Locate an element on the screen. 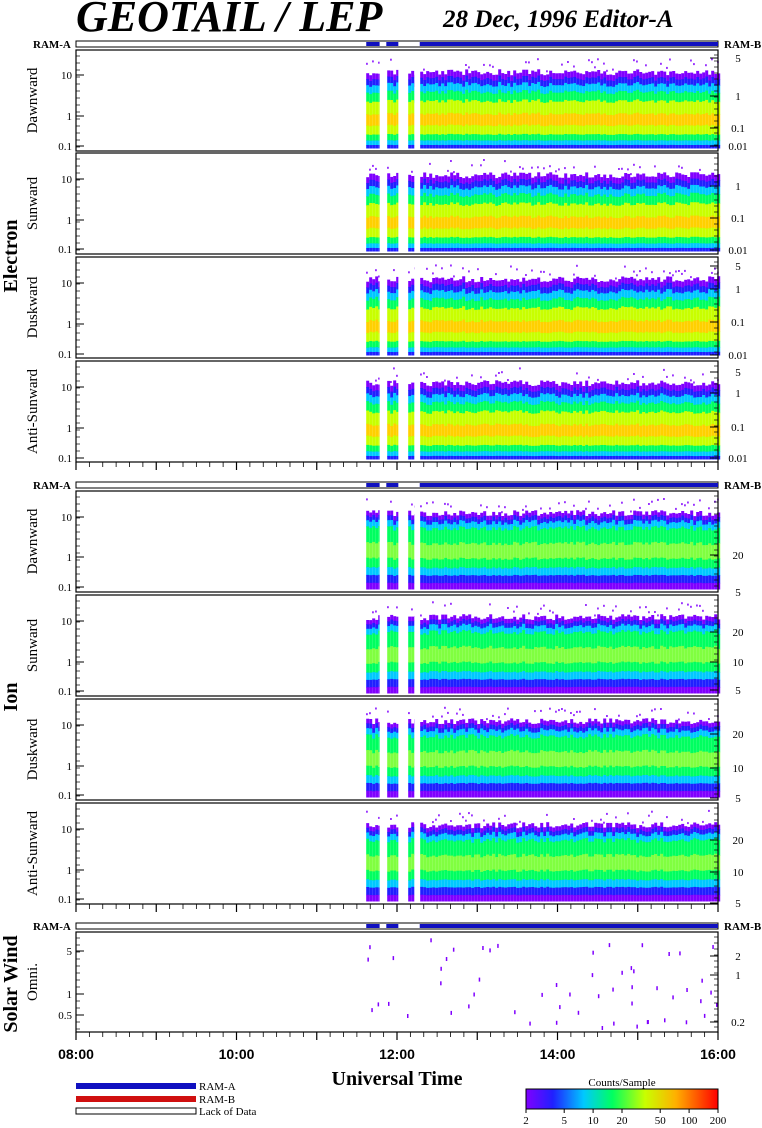 The width and height of the screenshot is (762, 1128). panel-label: Anti-Sunward is located at coordinates (33, 853).